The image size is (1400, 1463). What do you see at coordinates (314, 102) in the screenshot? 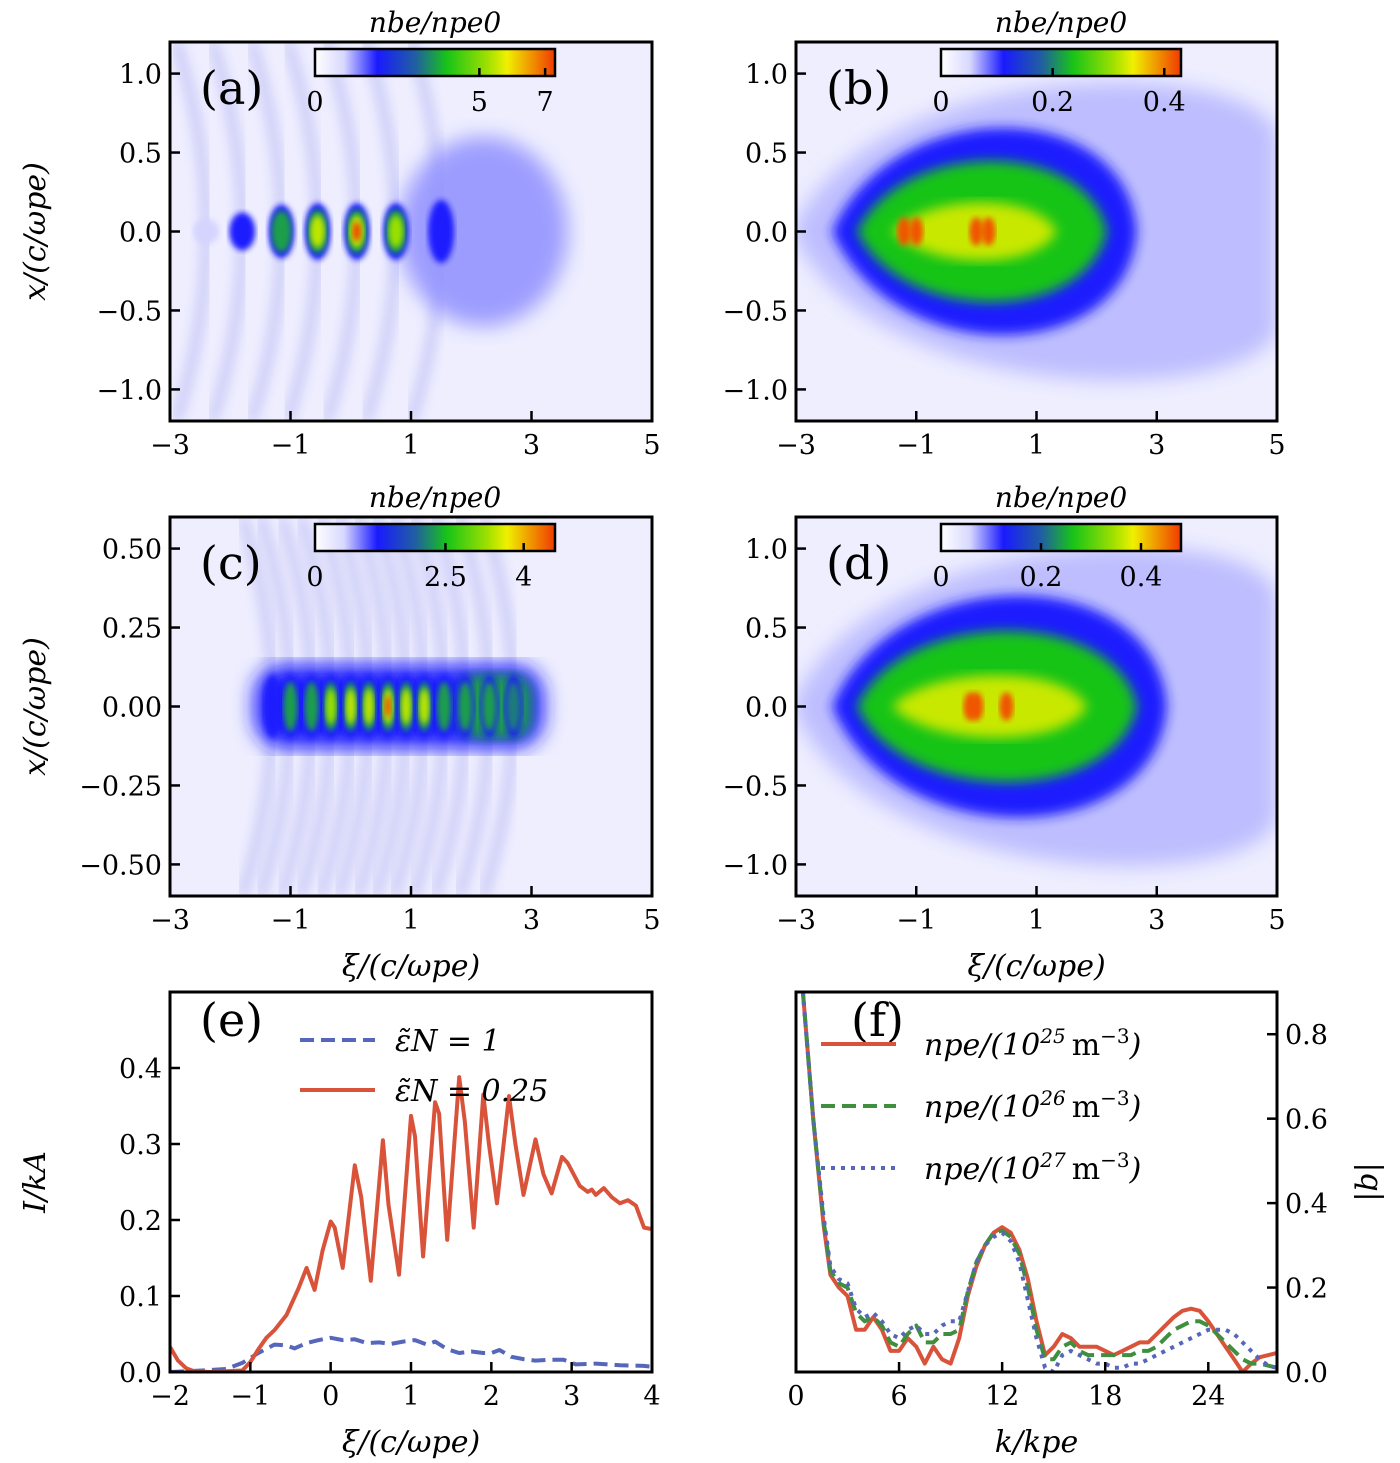
I see `colorbar-tick-label: 0` at bounding box center [314, 102].